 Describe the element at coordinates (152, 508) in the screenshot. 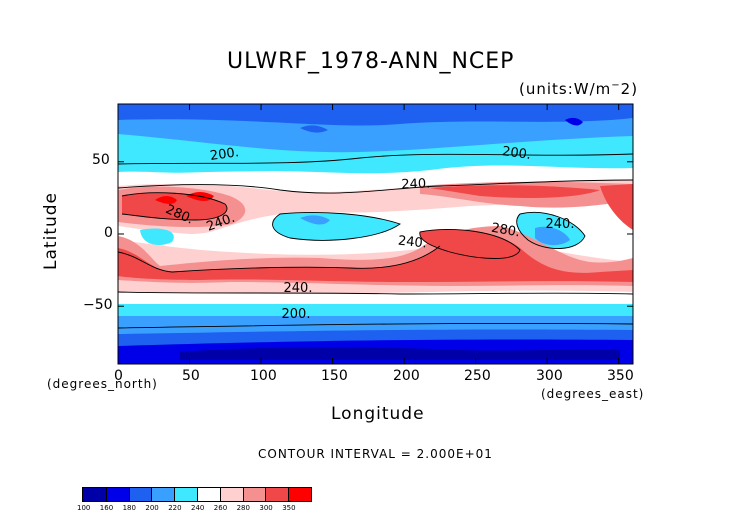

I see `colorbar-level-label: 200` at that location.